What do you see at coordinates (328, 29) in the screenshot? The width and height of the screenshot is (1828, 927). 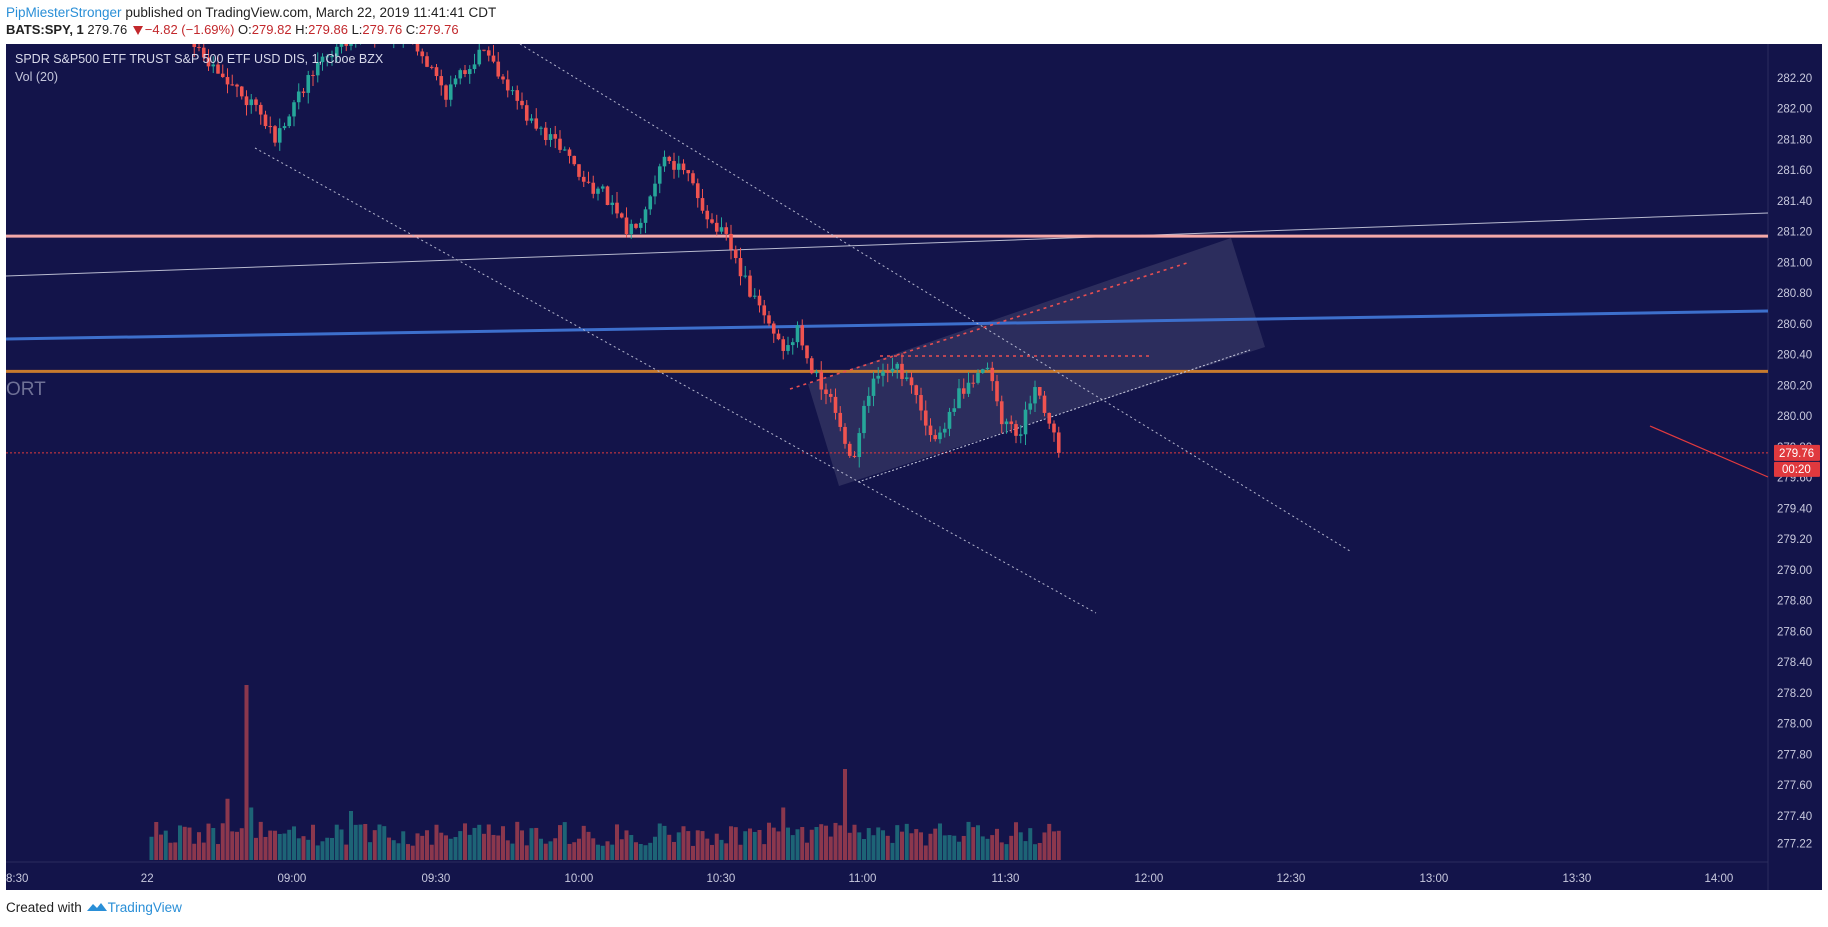 I see `high-value: 279.86` at bounding box center [328, 29].